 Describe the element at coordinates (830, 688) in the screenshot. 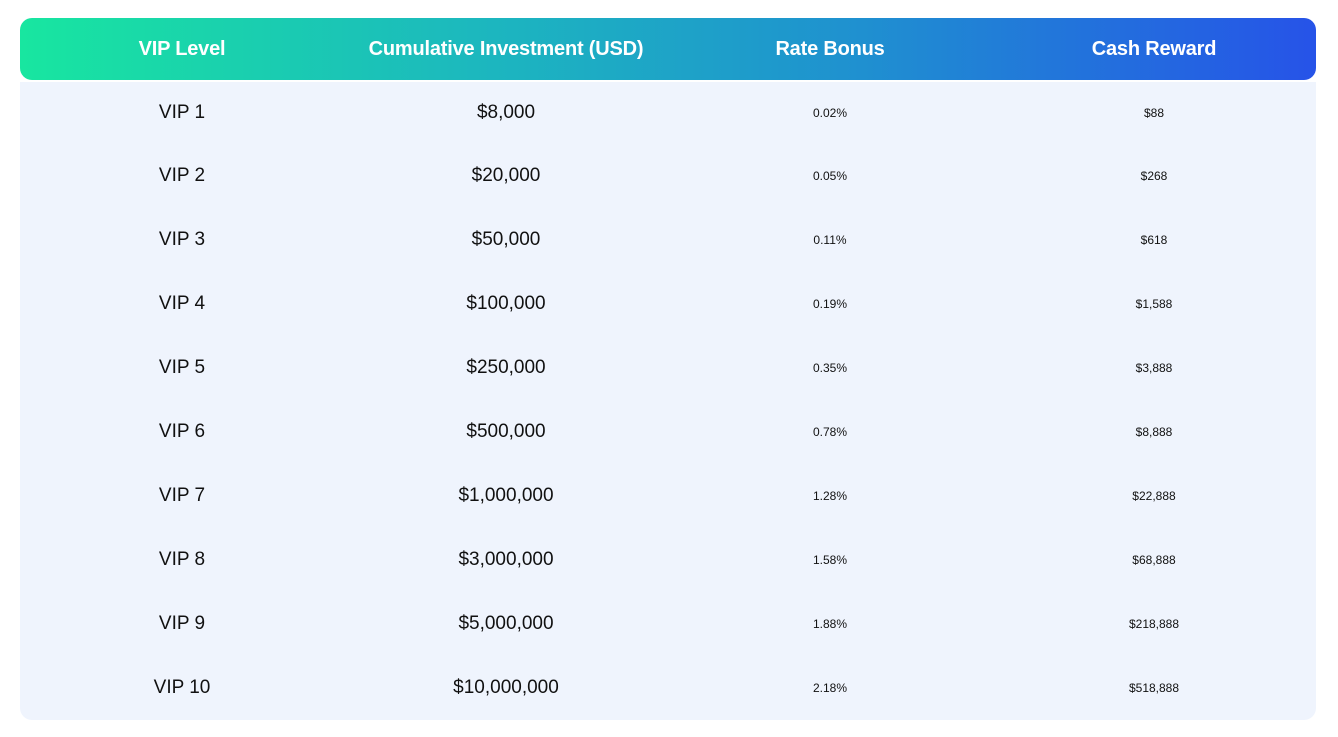

I see `rate-bonus-cell: 2.18%` at that location.